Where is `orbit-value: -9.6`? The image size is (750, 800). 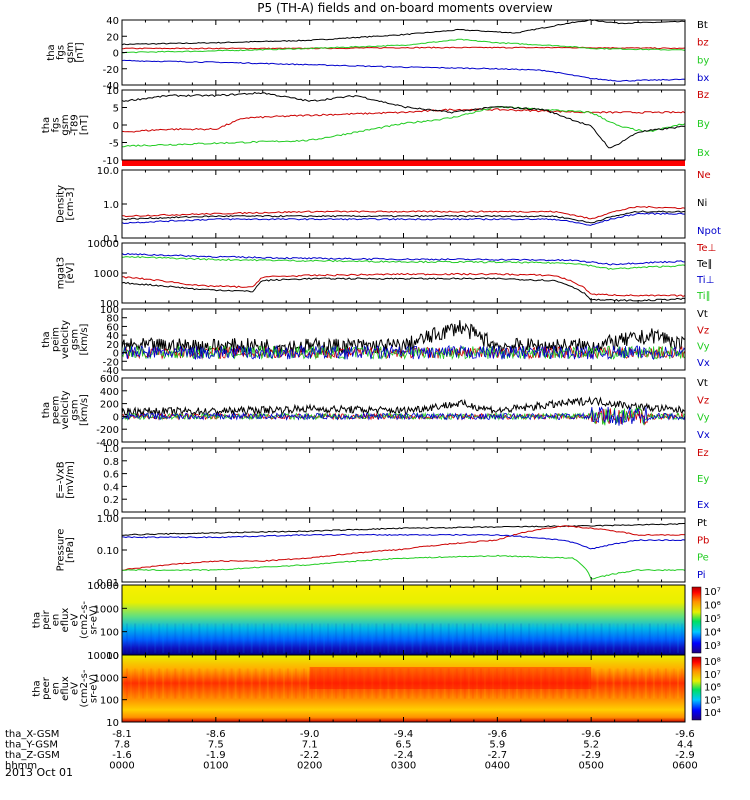
orbit-value: -9.6 is located at coordinates (498, 734).